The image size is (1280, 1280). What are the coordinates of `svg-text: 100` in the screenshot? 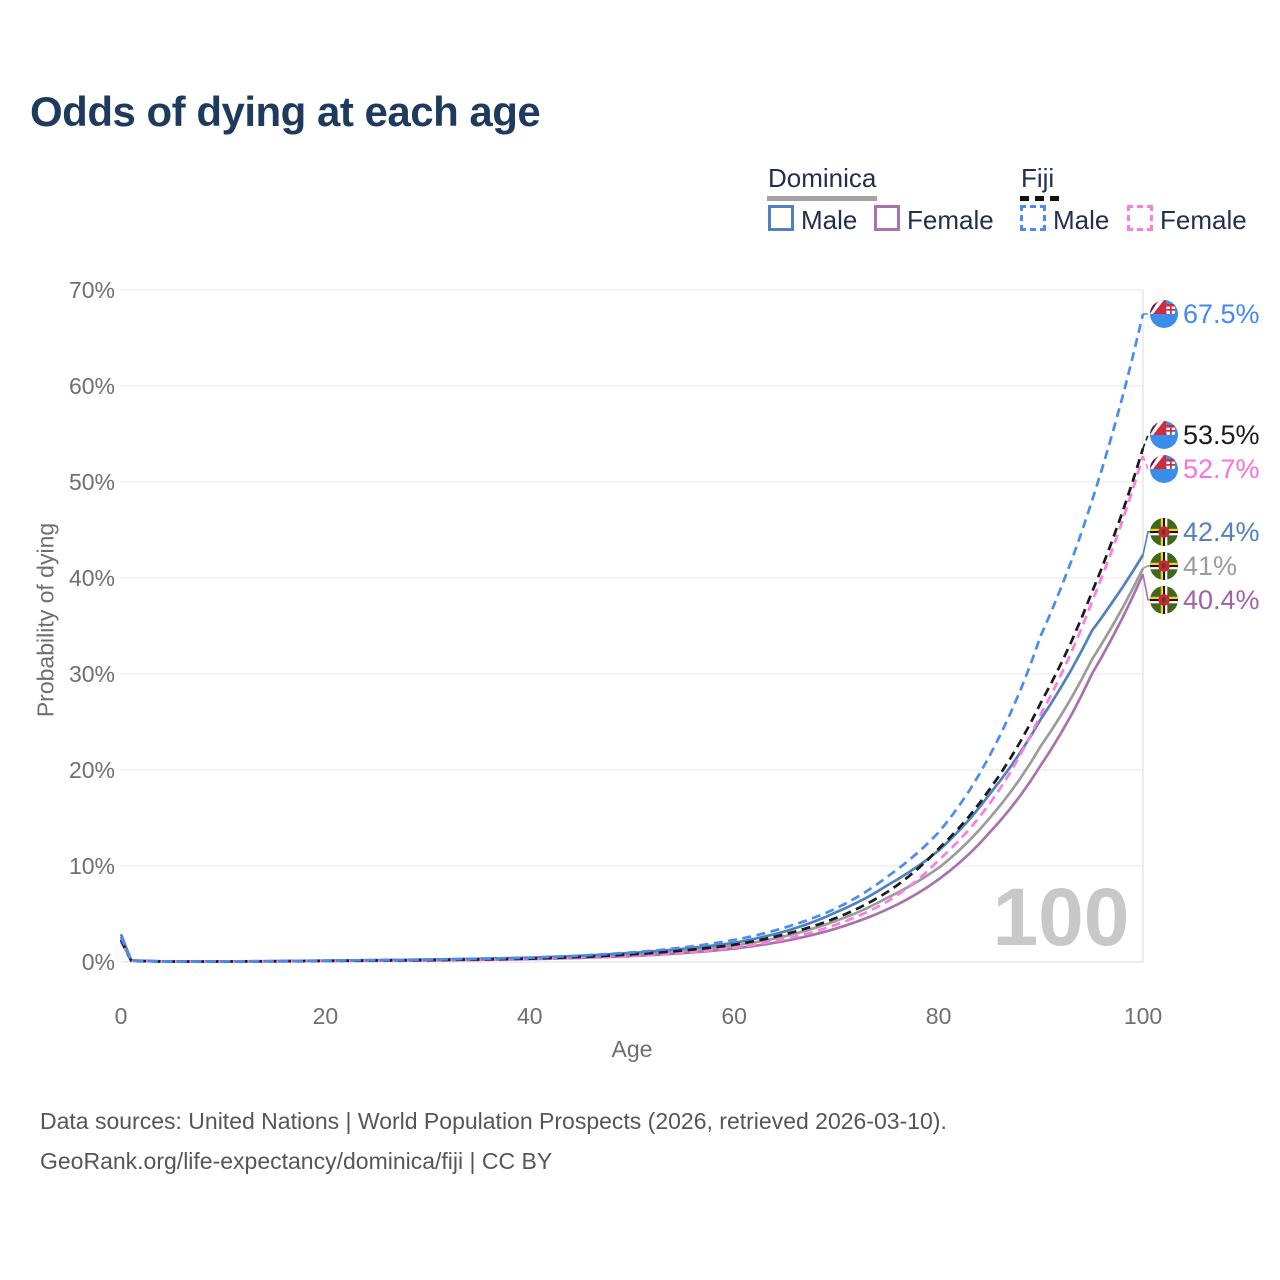 It's located at (1143, 1016).